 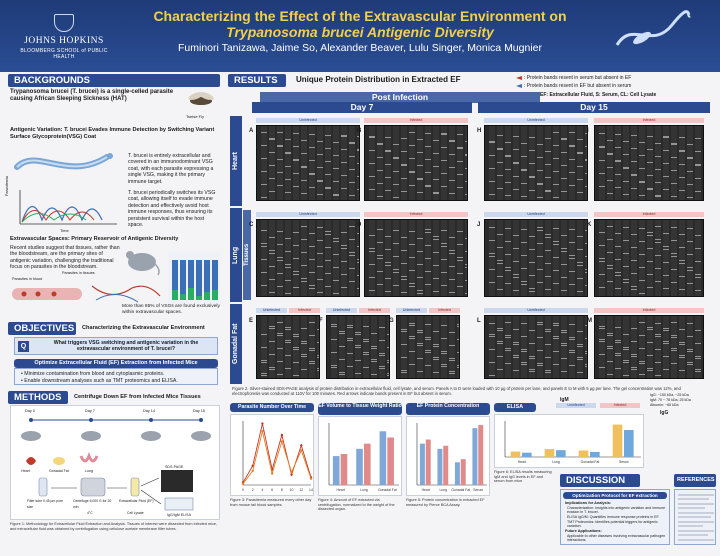 What do you see at coordinates (444, 310) in the screenshot?
I see `group-infected: Infected` at bounding box center [444, 310].